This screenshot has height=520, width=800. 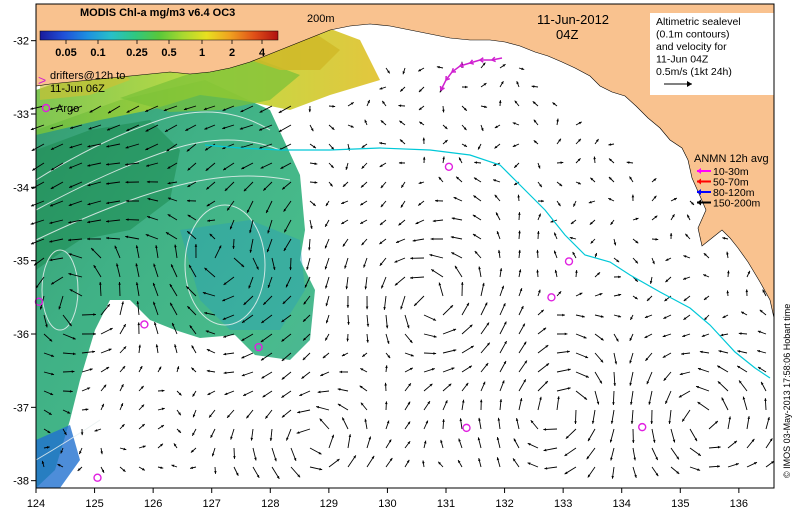 I want to click on drifter-track, so click(x=471, y=74).